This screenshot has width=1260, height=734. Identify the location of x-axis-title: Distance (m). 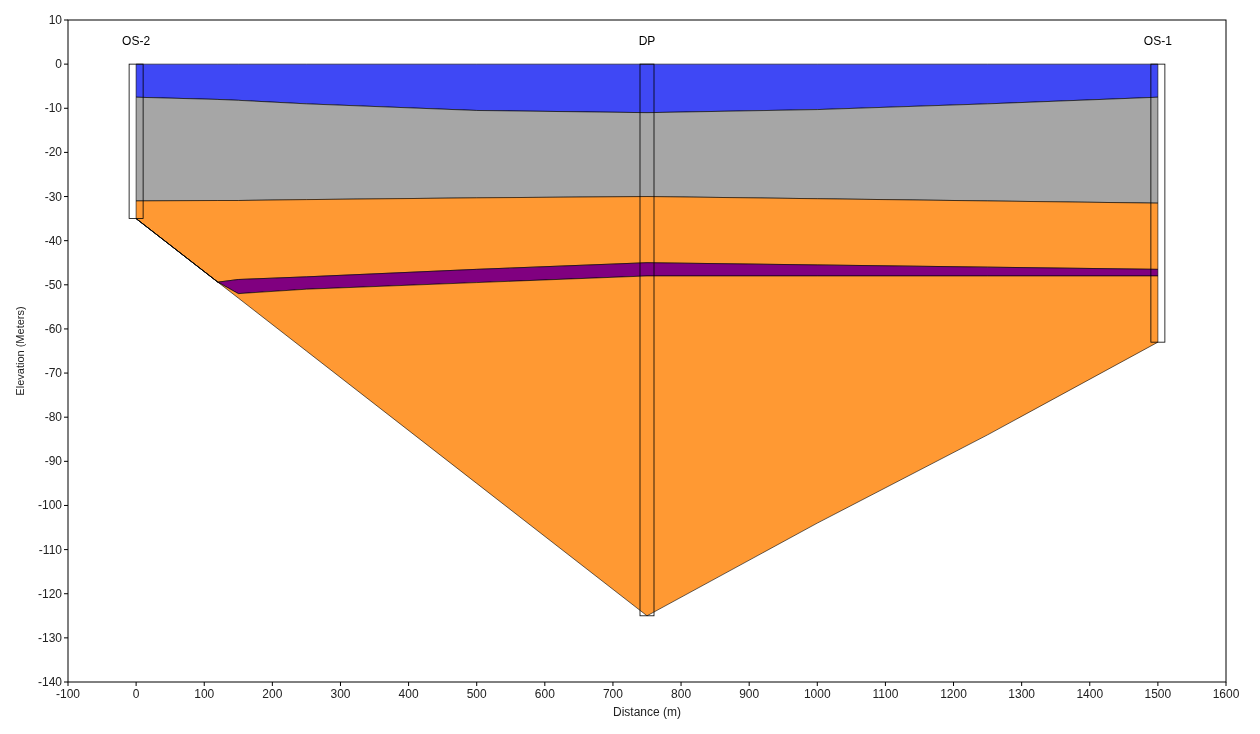
(647, 712).